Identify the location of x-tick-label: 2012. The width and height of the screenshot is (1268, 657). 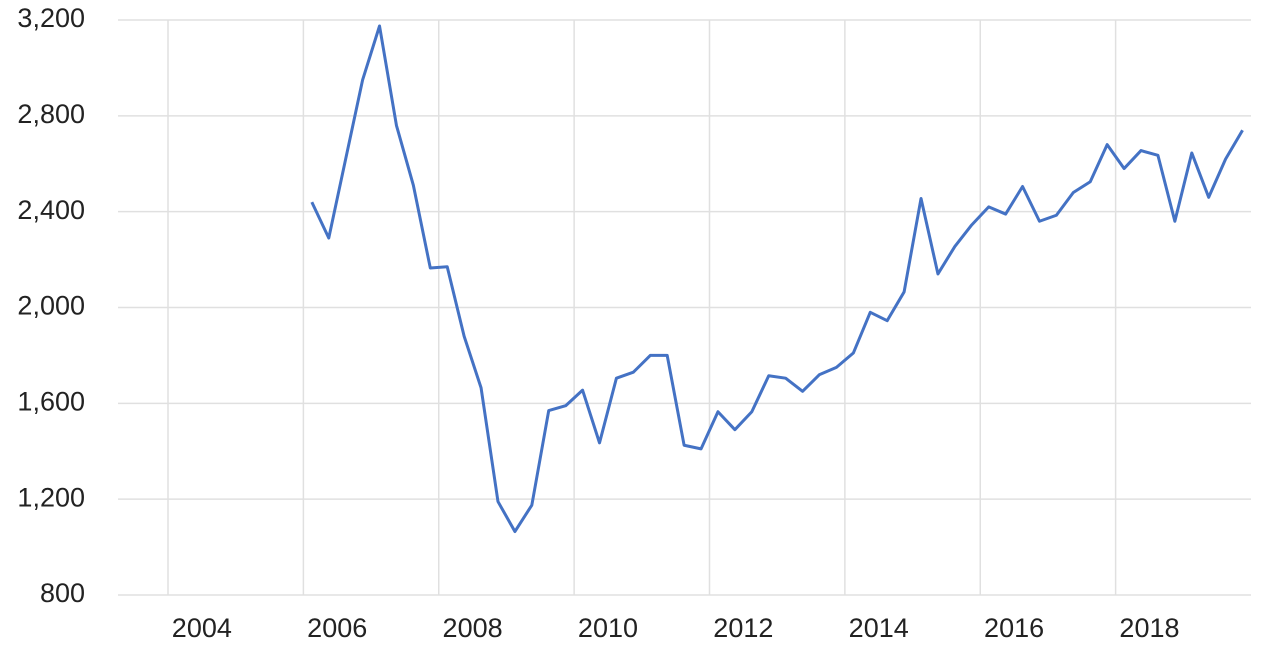
(743, 628).